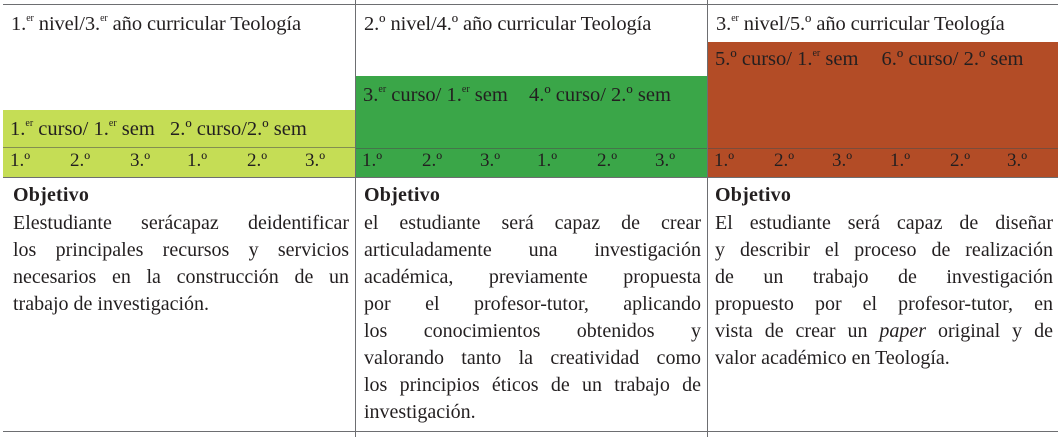 Image resolution: width=1064 pixels, height=437 pixels. What do you see at coordinates (532, 250) in the screenshot?
I see `objective-line: articuladamente una investigación` at bounding box center [532, 250].